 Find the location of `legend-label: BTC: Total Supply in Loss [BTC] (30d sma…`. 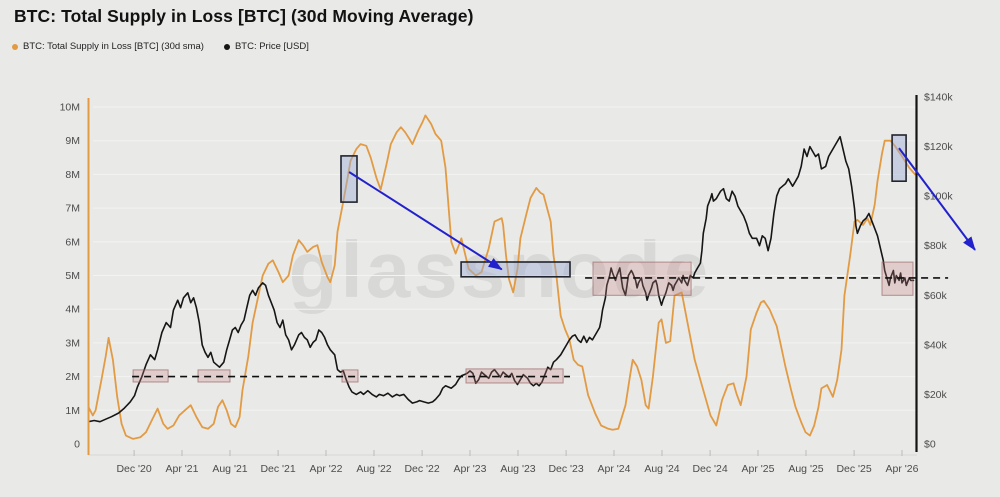

legend-label: BTC: Total Supply in Loss [BTC] (30d sma… is located at coordinates (113, 46).